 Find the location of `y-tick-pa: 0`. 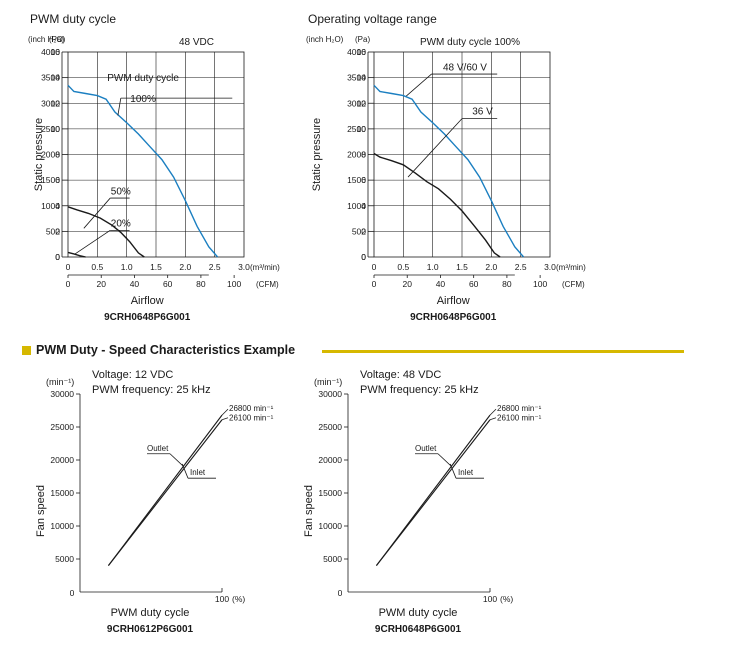

y-tick-pa: 0 is located at coordinates (363, 257).